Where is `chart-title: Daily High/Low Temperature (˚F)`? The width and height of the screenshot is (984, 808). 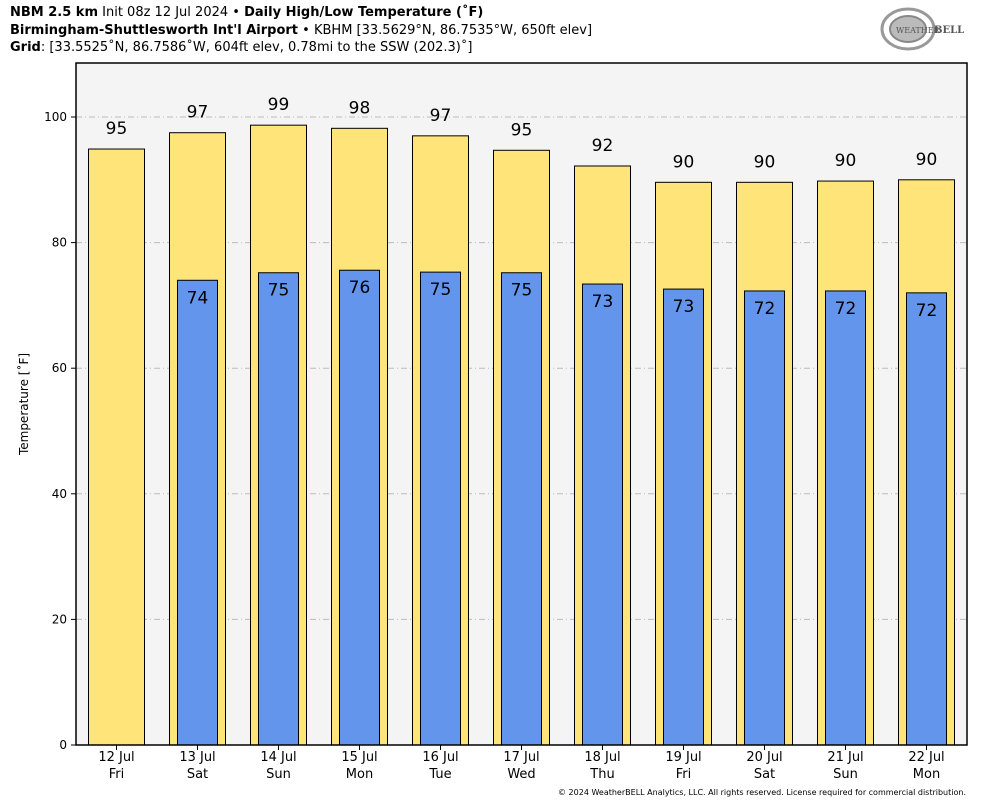 chart-title: Daily High/Low Temperature (˚F) is located at coordinates (364, 12).